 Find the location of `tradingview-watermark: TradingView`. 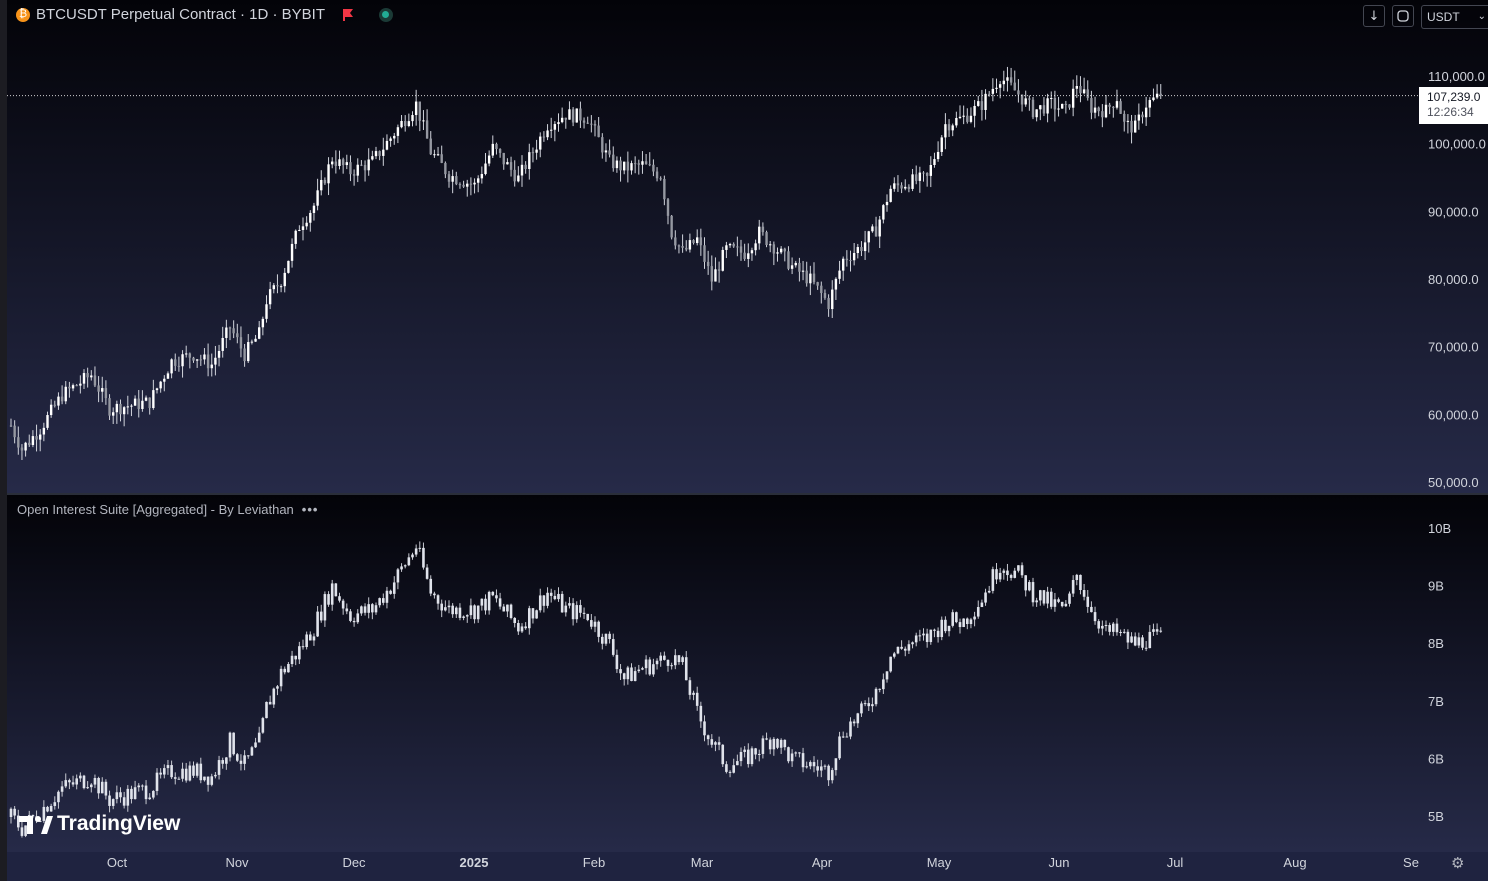

tradingview-watermark: TradingView is located at coordinates (99, 824).